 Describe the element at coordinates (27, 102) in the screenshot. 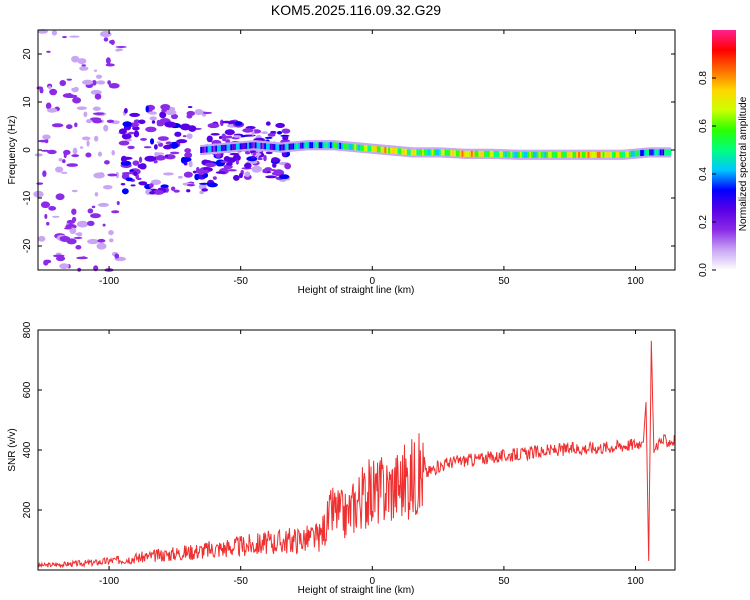

I see `spectrogram-y-tick-label: 10` at that location.